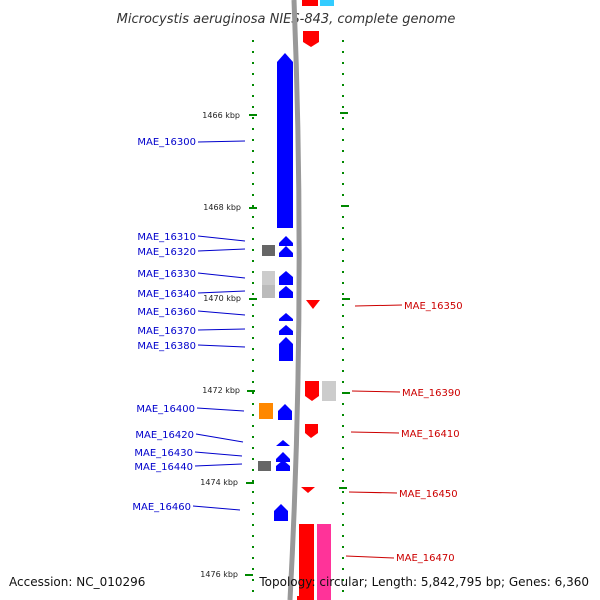 This screenshot has height=600, width=600. Describe the element at coordinates (221, 115) in the screenshot. I see `tick-label: 1466 kbp` at that location.